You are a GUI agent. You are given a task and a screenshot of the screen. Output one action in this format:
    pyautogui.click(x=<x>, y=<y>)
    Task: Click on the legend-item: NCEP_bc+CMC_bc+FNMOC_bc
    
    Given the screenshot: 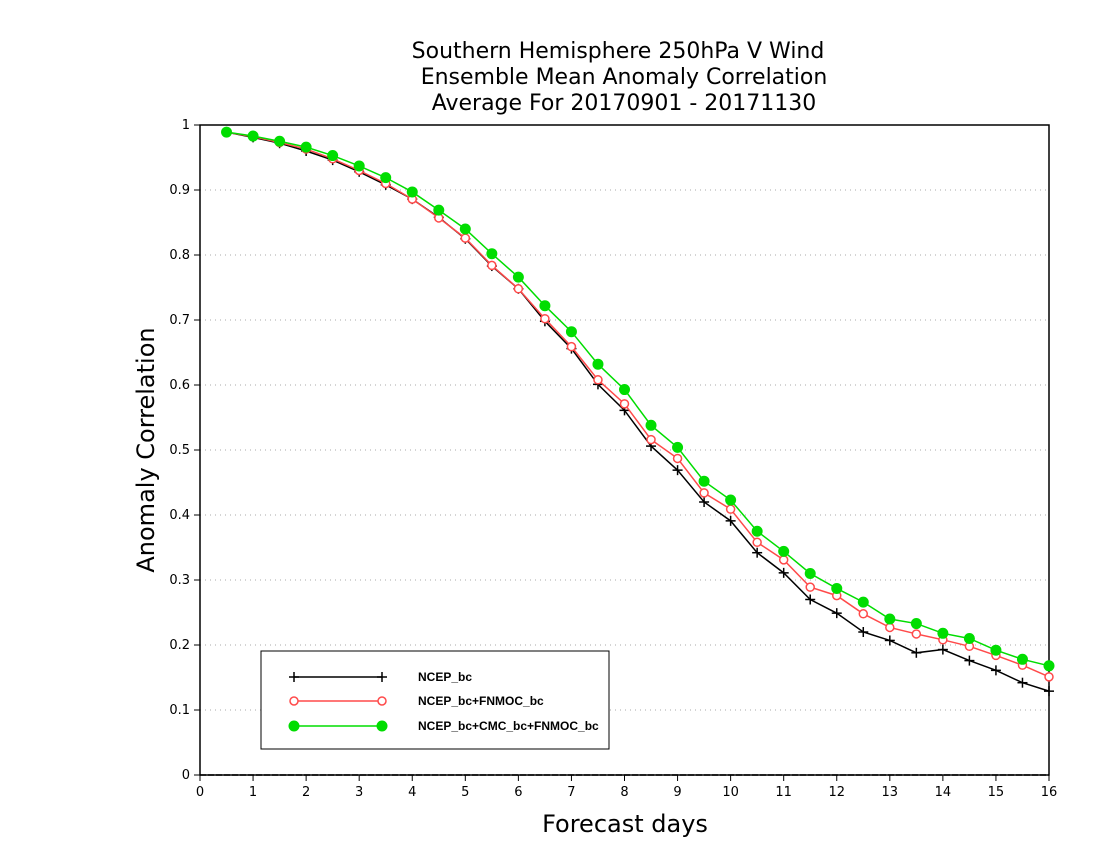 What is the action you would take?
    pyautogui.click(x=443, y=726)
    